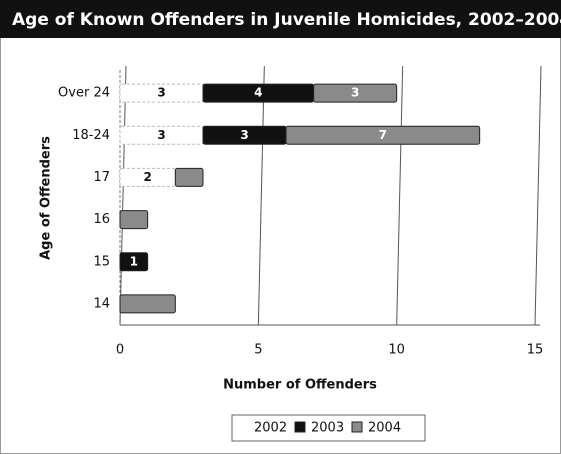 The width and height of the screenshot is (561, 454). Describe the element at coordinates (46, 198) in the screenshot. I see `y-axis-title: Age of Offenders` at that location.